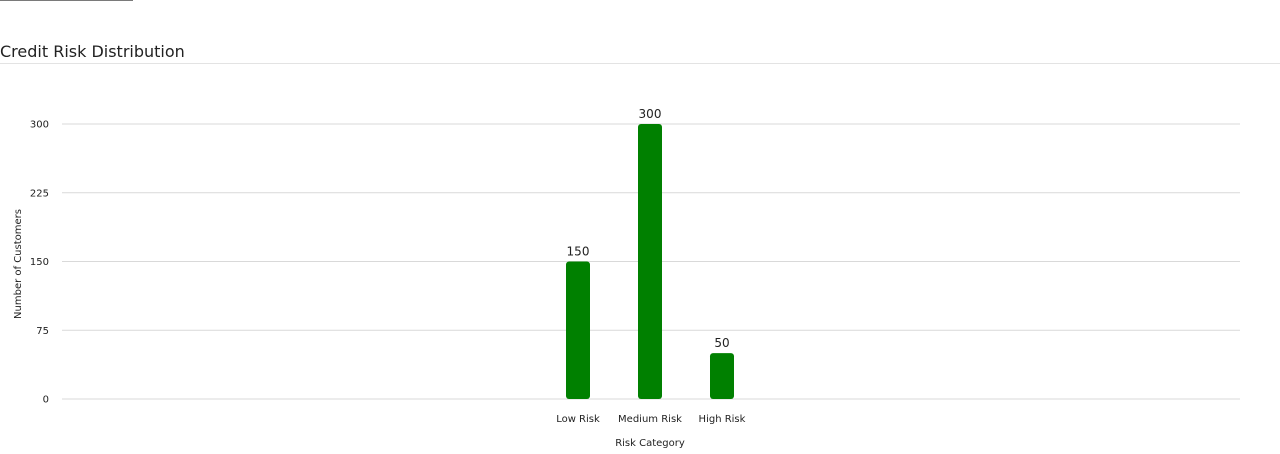 Image resolution: width=1280 pixels, height=454 pixels. Describe the element at coordinates (39, 125) in the screenshot. I see `y-tick-label: 300` at that location.